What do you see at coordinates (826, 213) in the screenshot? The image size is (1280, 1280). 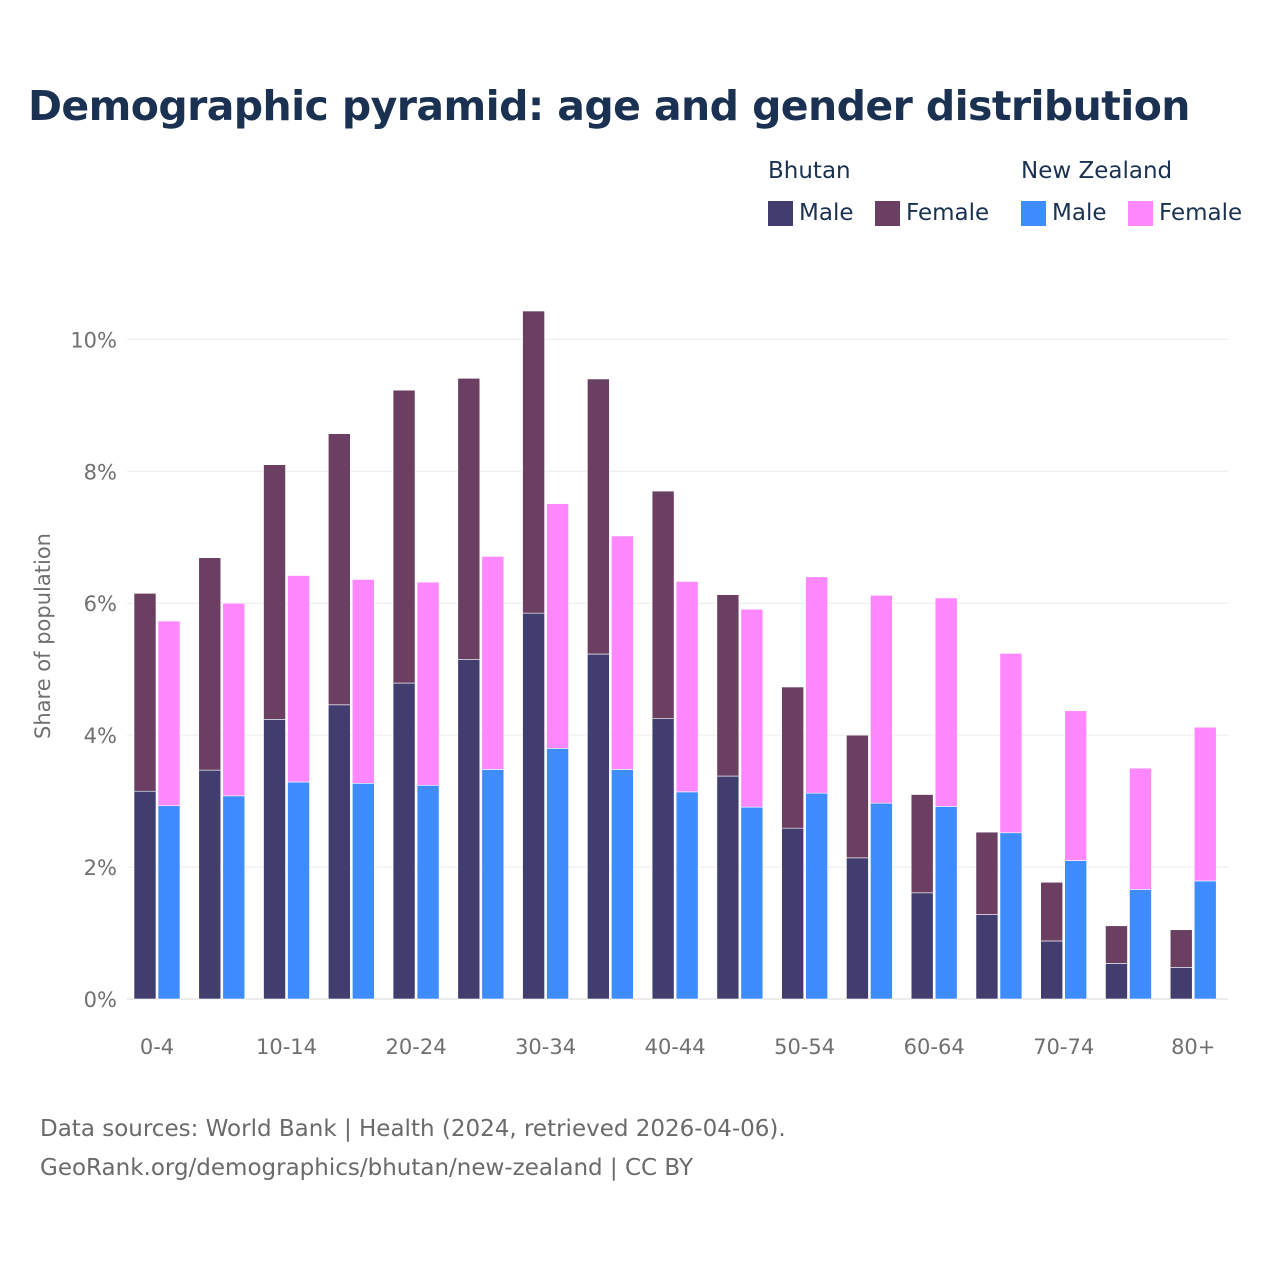 I see `legend-label-bhutan-male: Male` at bounding box center [826, 213].